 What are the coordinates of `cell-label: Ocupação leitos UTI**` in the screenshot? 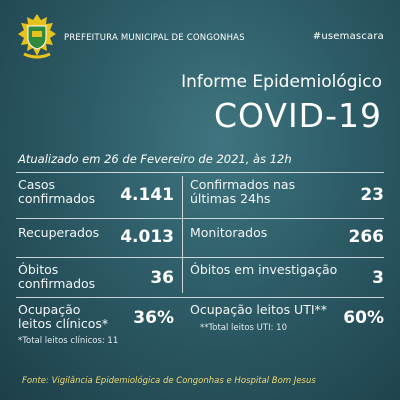 It's located at (259, 309).